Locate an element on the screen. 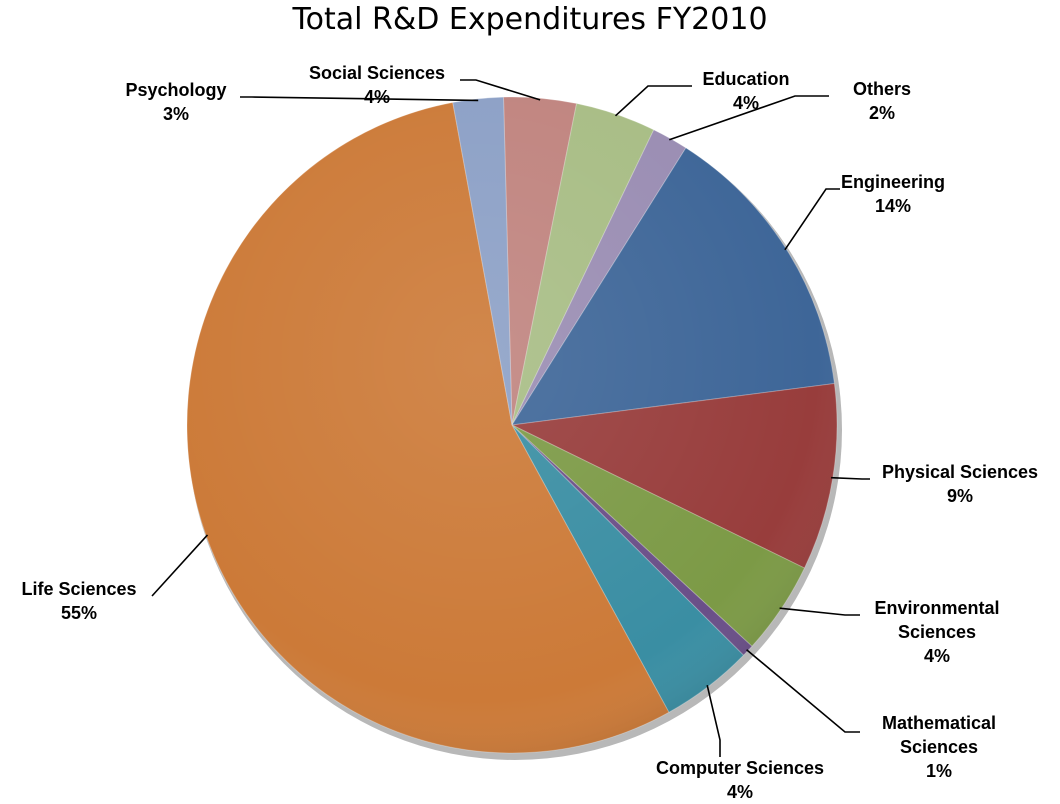 The image size is (1060, 804). slice-name-label: Social Sciences is located at coordinates (377, 73).